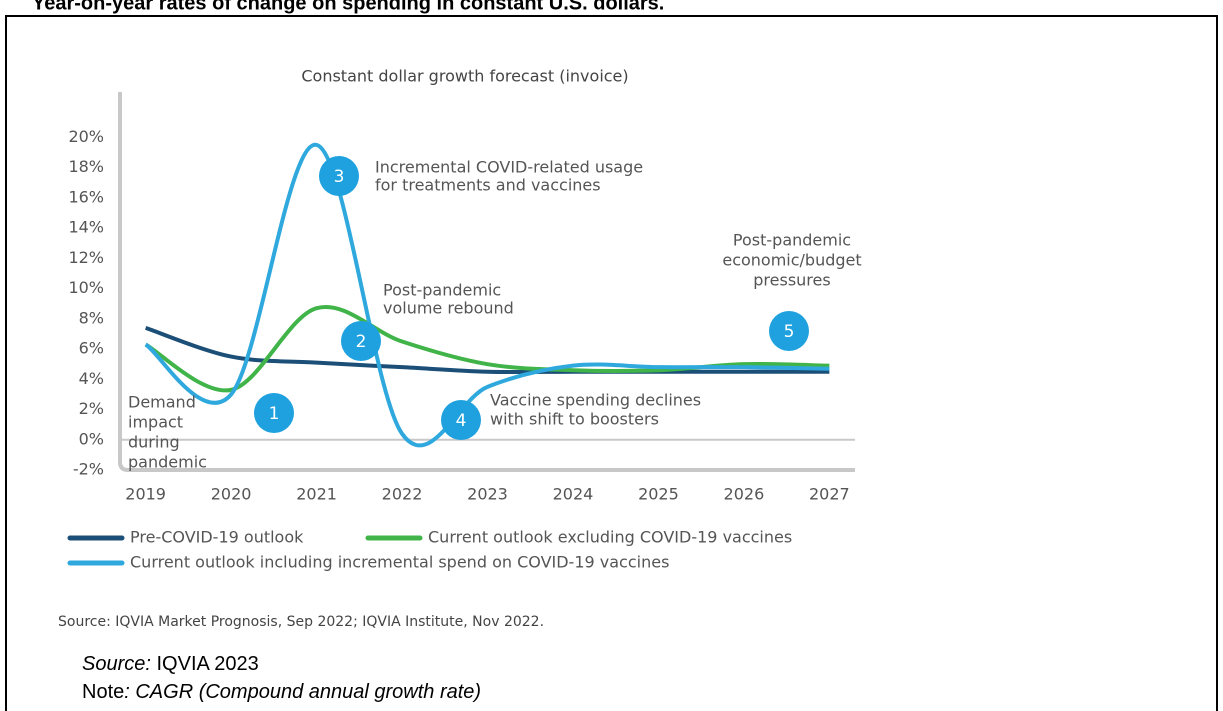  I want to click on x-tick-label: 2024, so click(573, 494).